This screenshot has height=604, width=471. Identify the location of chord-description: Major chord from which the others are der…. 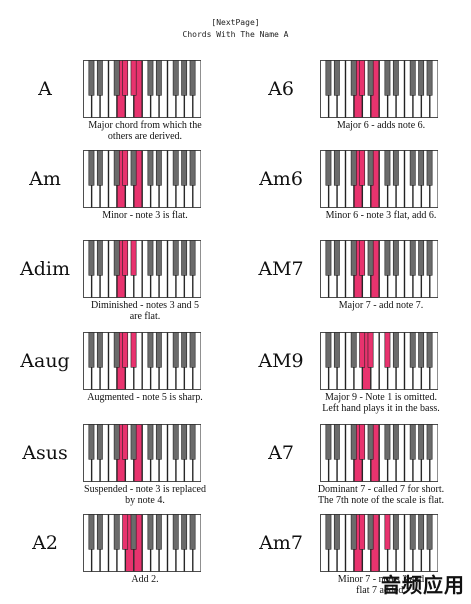
(145, 131).